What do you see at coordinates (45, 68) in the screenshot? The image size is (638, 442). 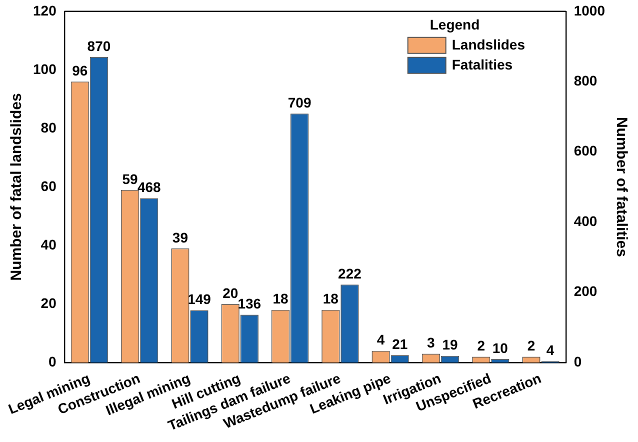 I see `y-tick-label: 100` at bounding box center [45, 68].